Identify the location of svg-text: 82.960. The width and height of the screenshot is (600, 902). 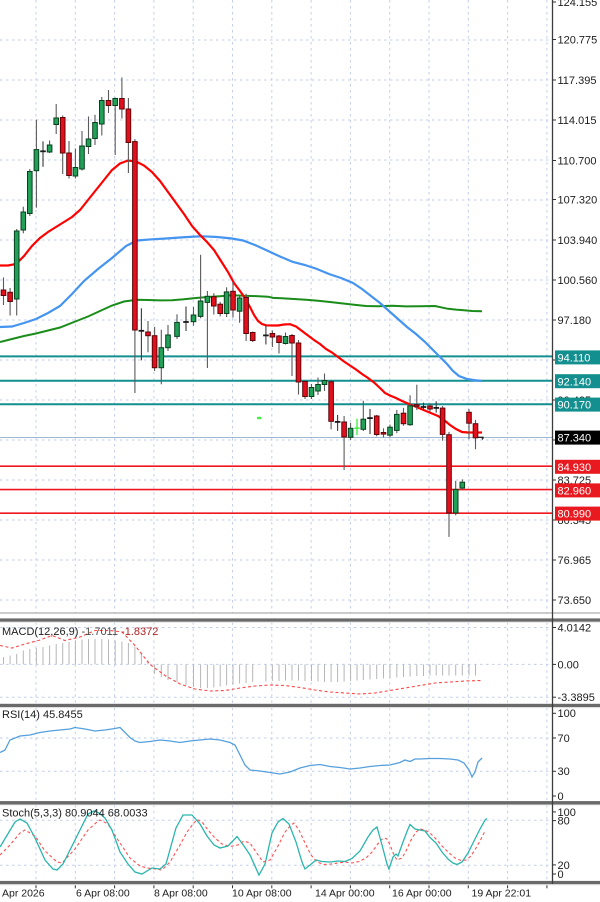
(575, 492).